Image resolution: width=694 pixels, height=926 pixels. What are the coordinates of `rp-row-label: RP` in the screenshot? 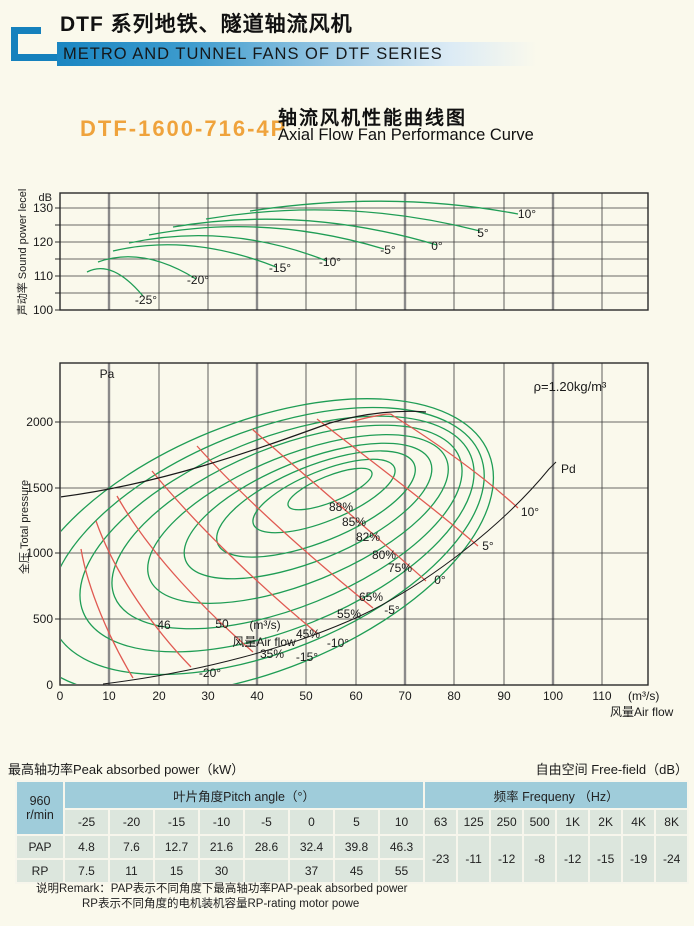 It's located at (40, 871).